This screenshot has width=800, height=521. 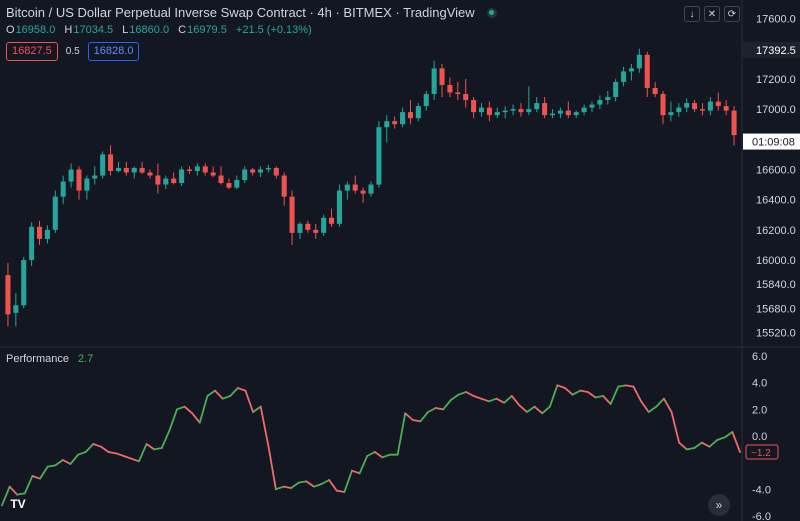 What do you see at coordinates (692, 14) in the screenshot?
I see `arrow-down-icon: ↓` at bounding box center [692, 14].